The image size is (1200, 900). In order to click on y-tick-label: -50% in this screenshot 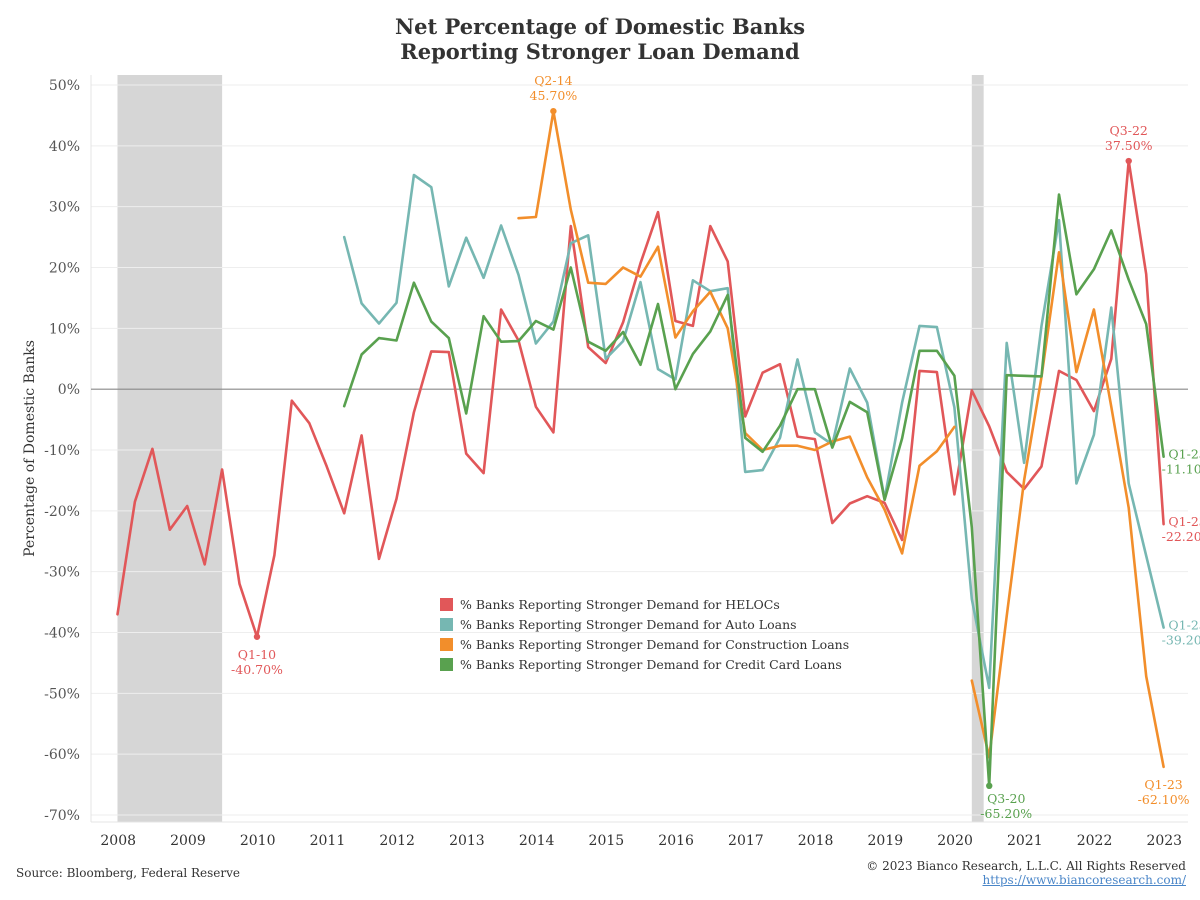, I will do `click(62, 694)`.